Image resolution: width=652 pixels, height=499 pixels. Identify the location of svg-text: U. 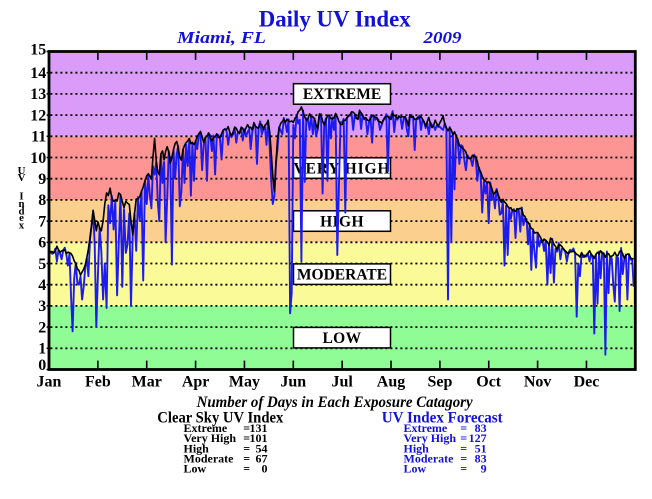
(22, 171).